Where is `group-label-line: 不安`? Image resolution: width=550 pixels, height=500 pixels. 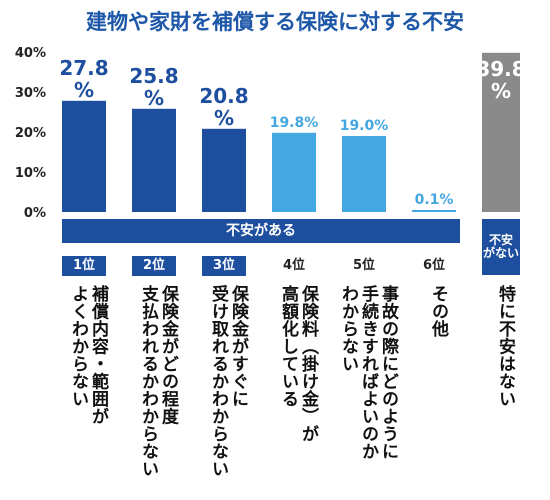 group-label-line: 不安 is located at coordinates (500, 239).